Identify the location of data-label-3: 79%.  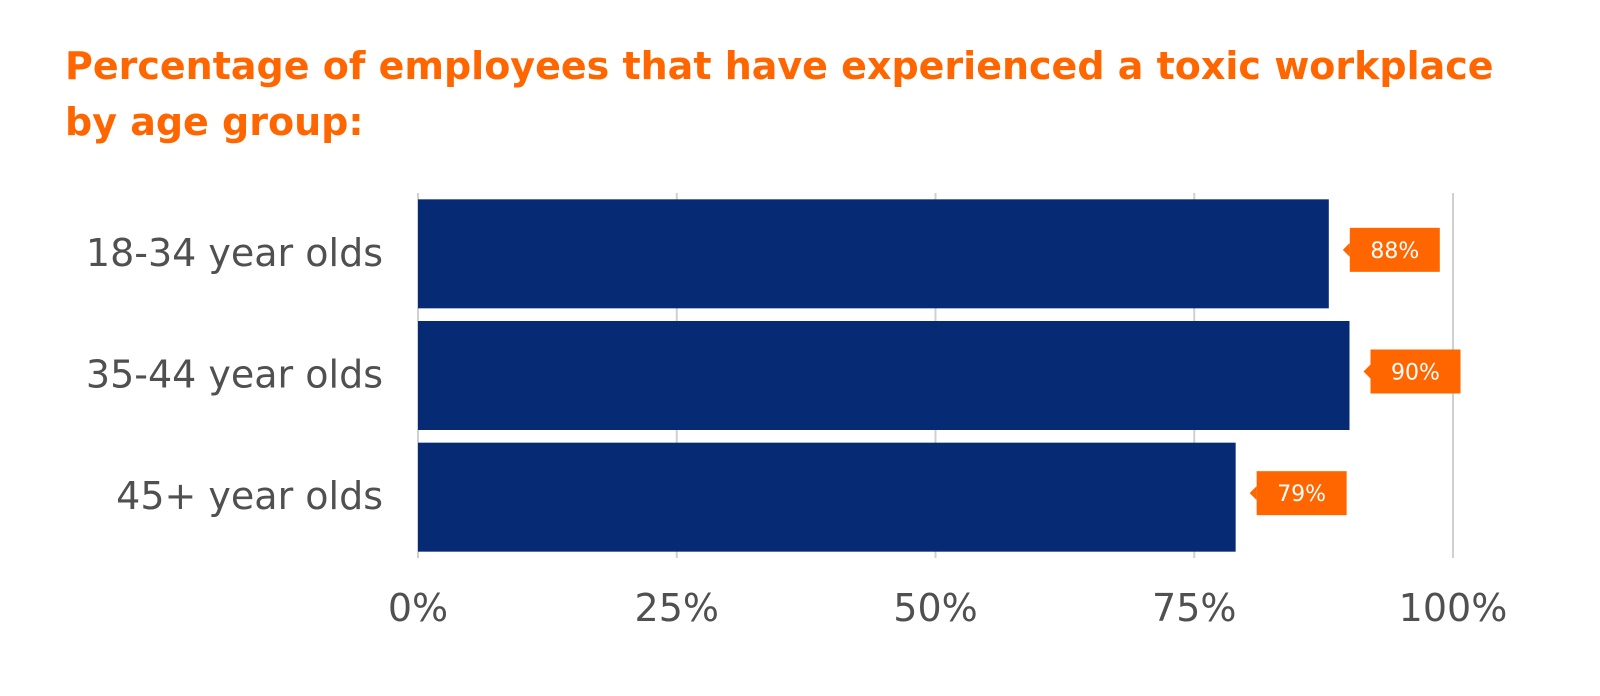
(1298, 493).